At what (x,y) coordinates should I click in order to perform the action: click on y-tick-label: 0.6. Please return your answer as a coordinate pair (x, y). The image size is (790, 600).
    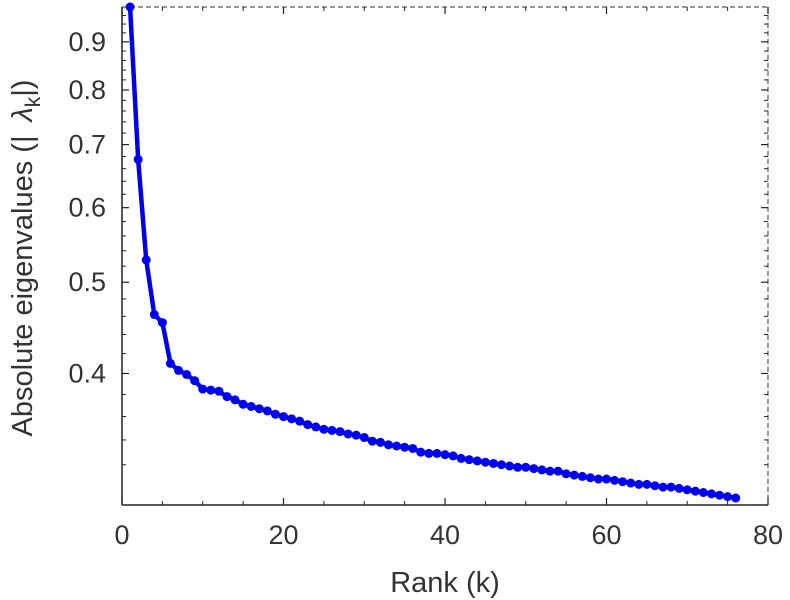
    Looking at the image, I should click on (87, 208).